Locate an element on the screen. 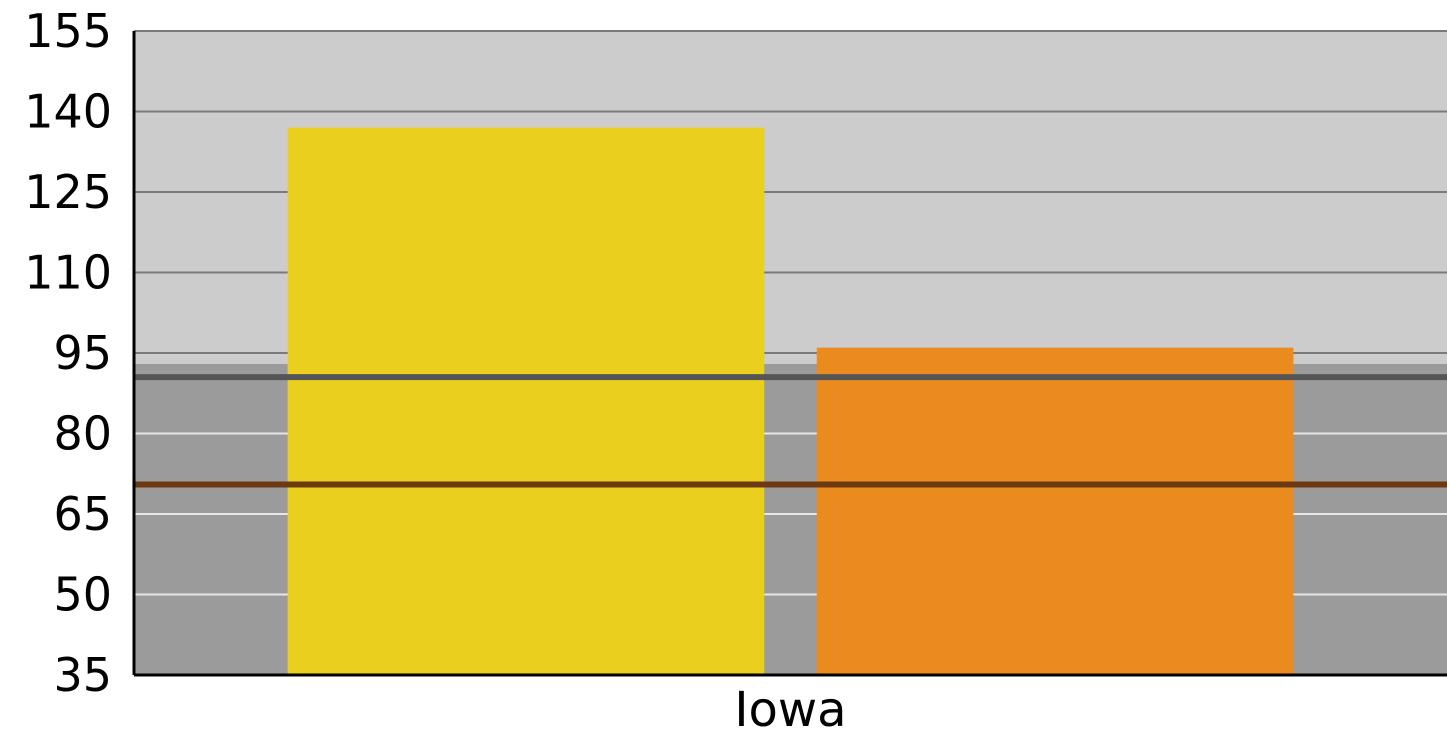 This screenshot has width=1447, height=737. y-tick-label-50: 50 is located at coordinates (82, 595).